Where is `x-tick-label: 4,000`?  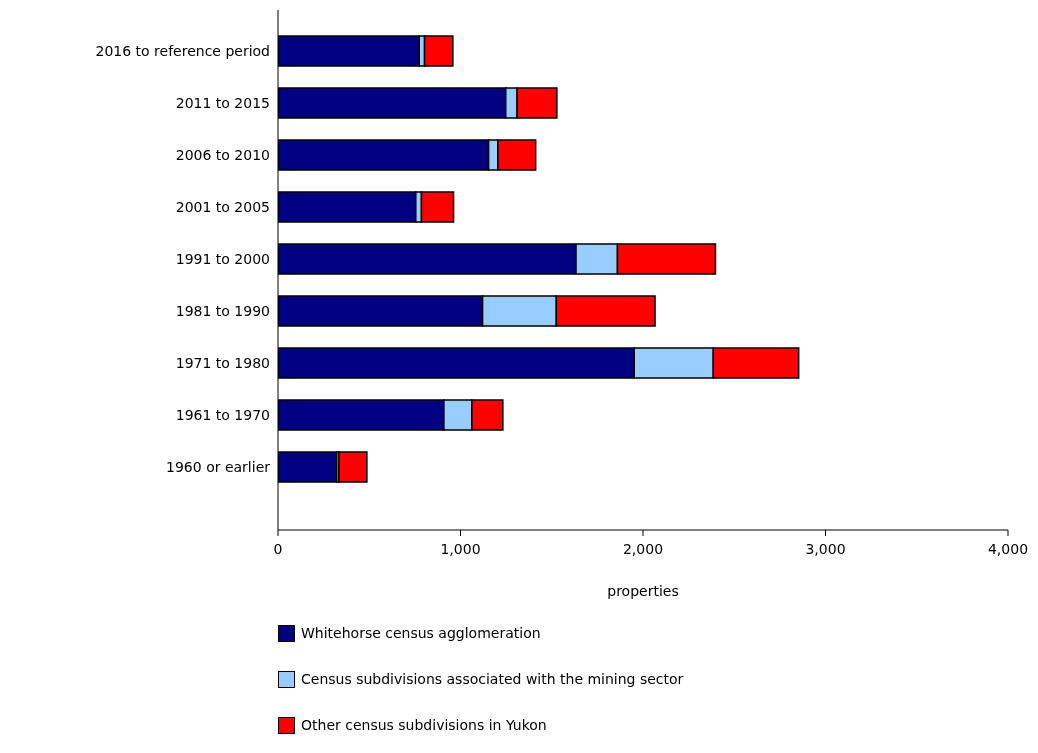 x-tick-label: 4,000 is located at coordinates (1008, 548).